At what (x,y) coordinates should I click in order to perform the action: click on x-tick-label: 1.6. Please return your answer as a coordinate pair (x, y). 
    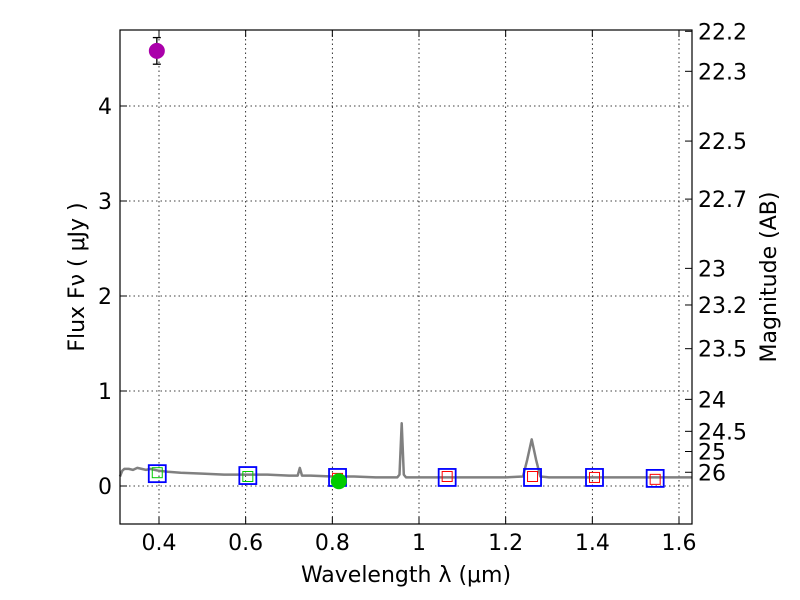
    Looking at the image, I should click on (679, 543).